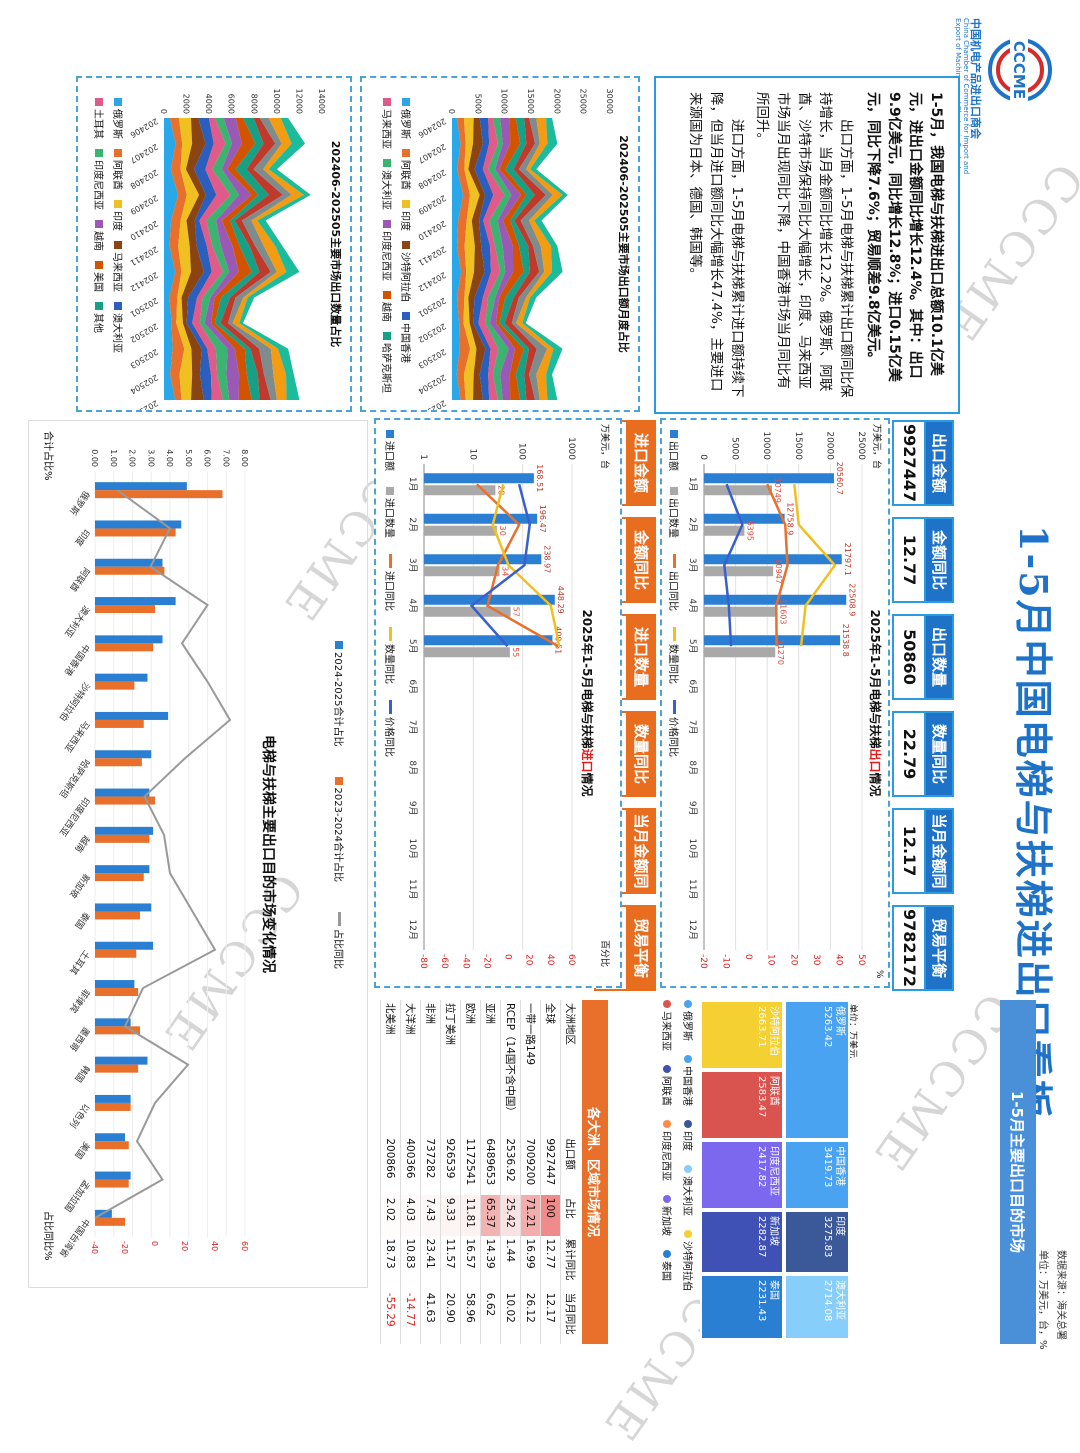 This screenshot has height=1453, width=1080. What do you see at coordinates (908, 754) in the screenshot?
I see `kpi-value: 22.79` at bounding box center [908, 754].